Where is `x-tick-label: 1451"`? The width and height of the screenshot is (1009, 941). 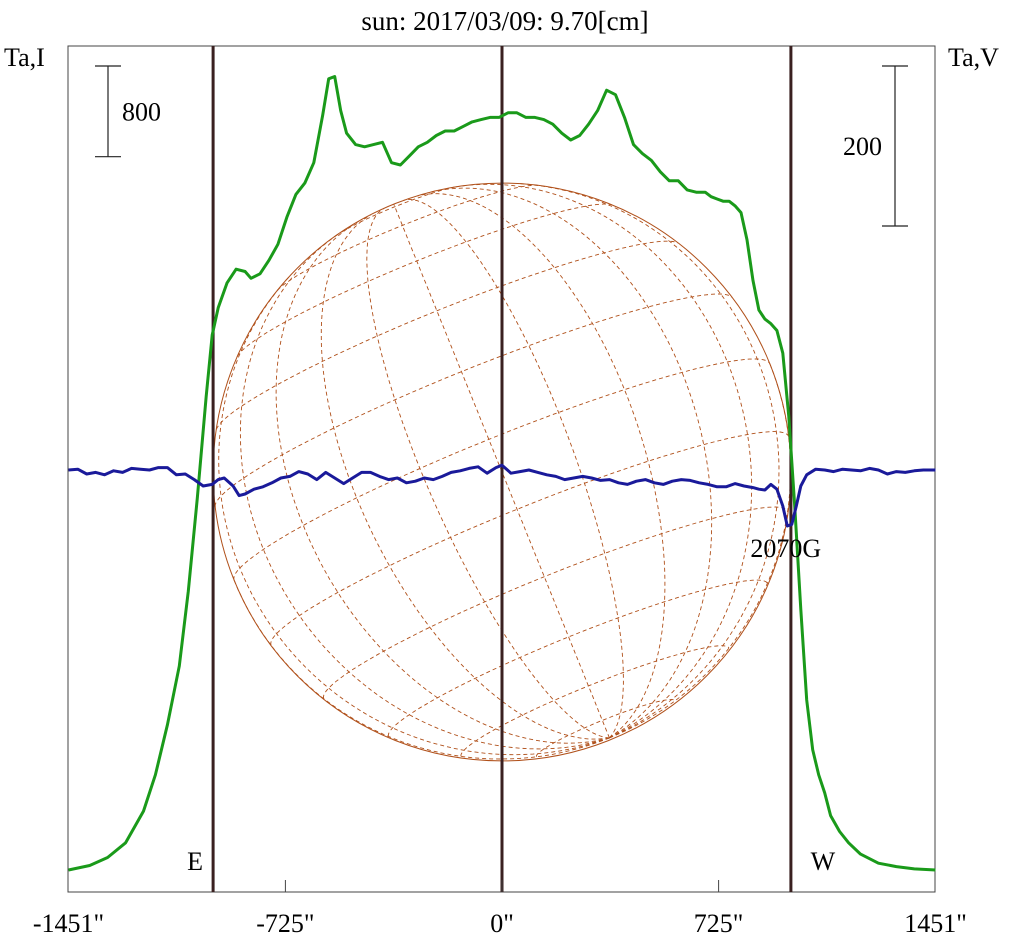 x-tick-label: 1451" is located at coordinates (935, 923).